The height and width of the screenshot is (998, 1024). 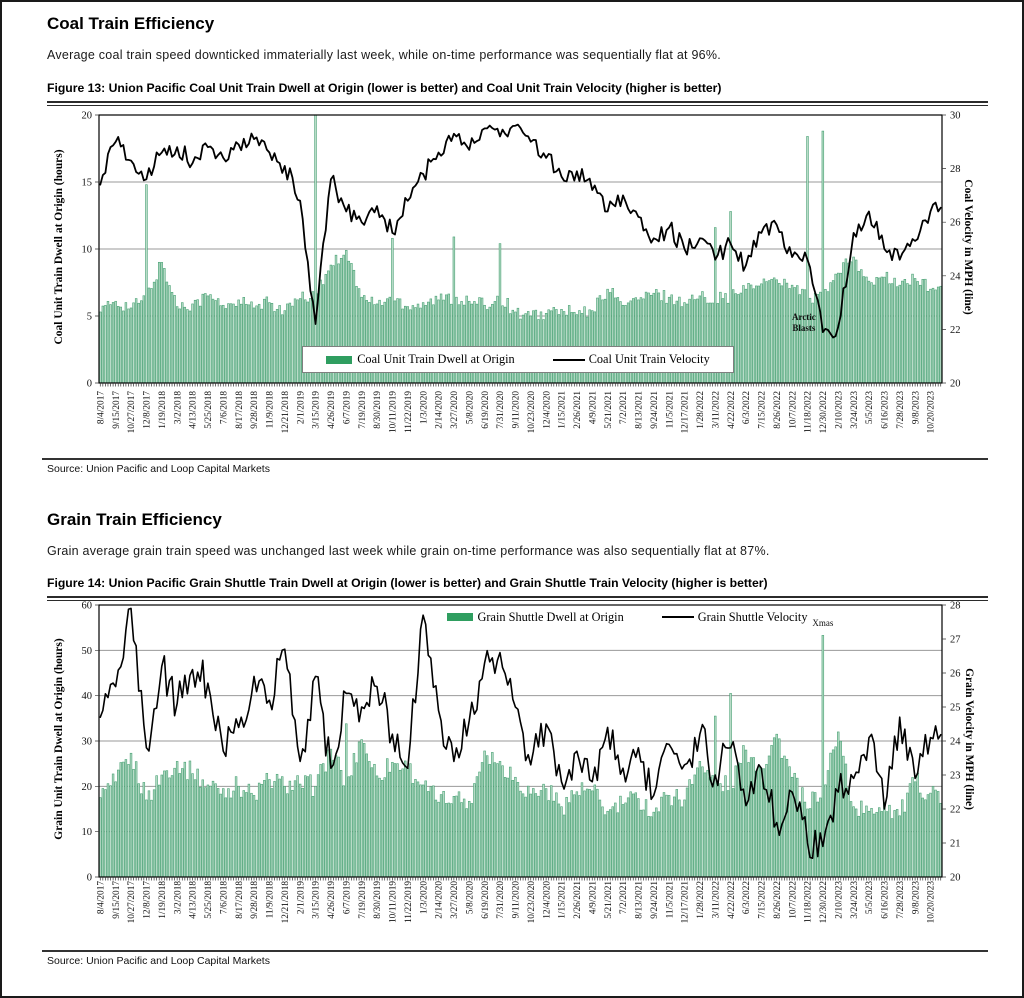 I want to click on svg-text: 60, so click(x=87, y=606).